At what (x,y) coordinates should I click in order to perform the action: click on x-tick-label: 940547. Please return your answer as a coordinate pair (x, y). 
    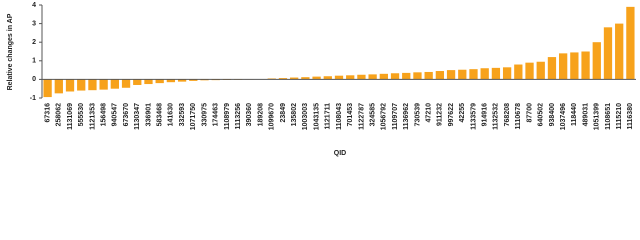
    Looking at the image, I should click on (115, 114).